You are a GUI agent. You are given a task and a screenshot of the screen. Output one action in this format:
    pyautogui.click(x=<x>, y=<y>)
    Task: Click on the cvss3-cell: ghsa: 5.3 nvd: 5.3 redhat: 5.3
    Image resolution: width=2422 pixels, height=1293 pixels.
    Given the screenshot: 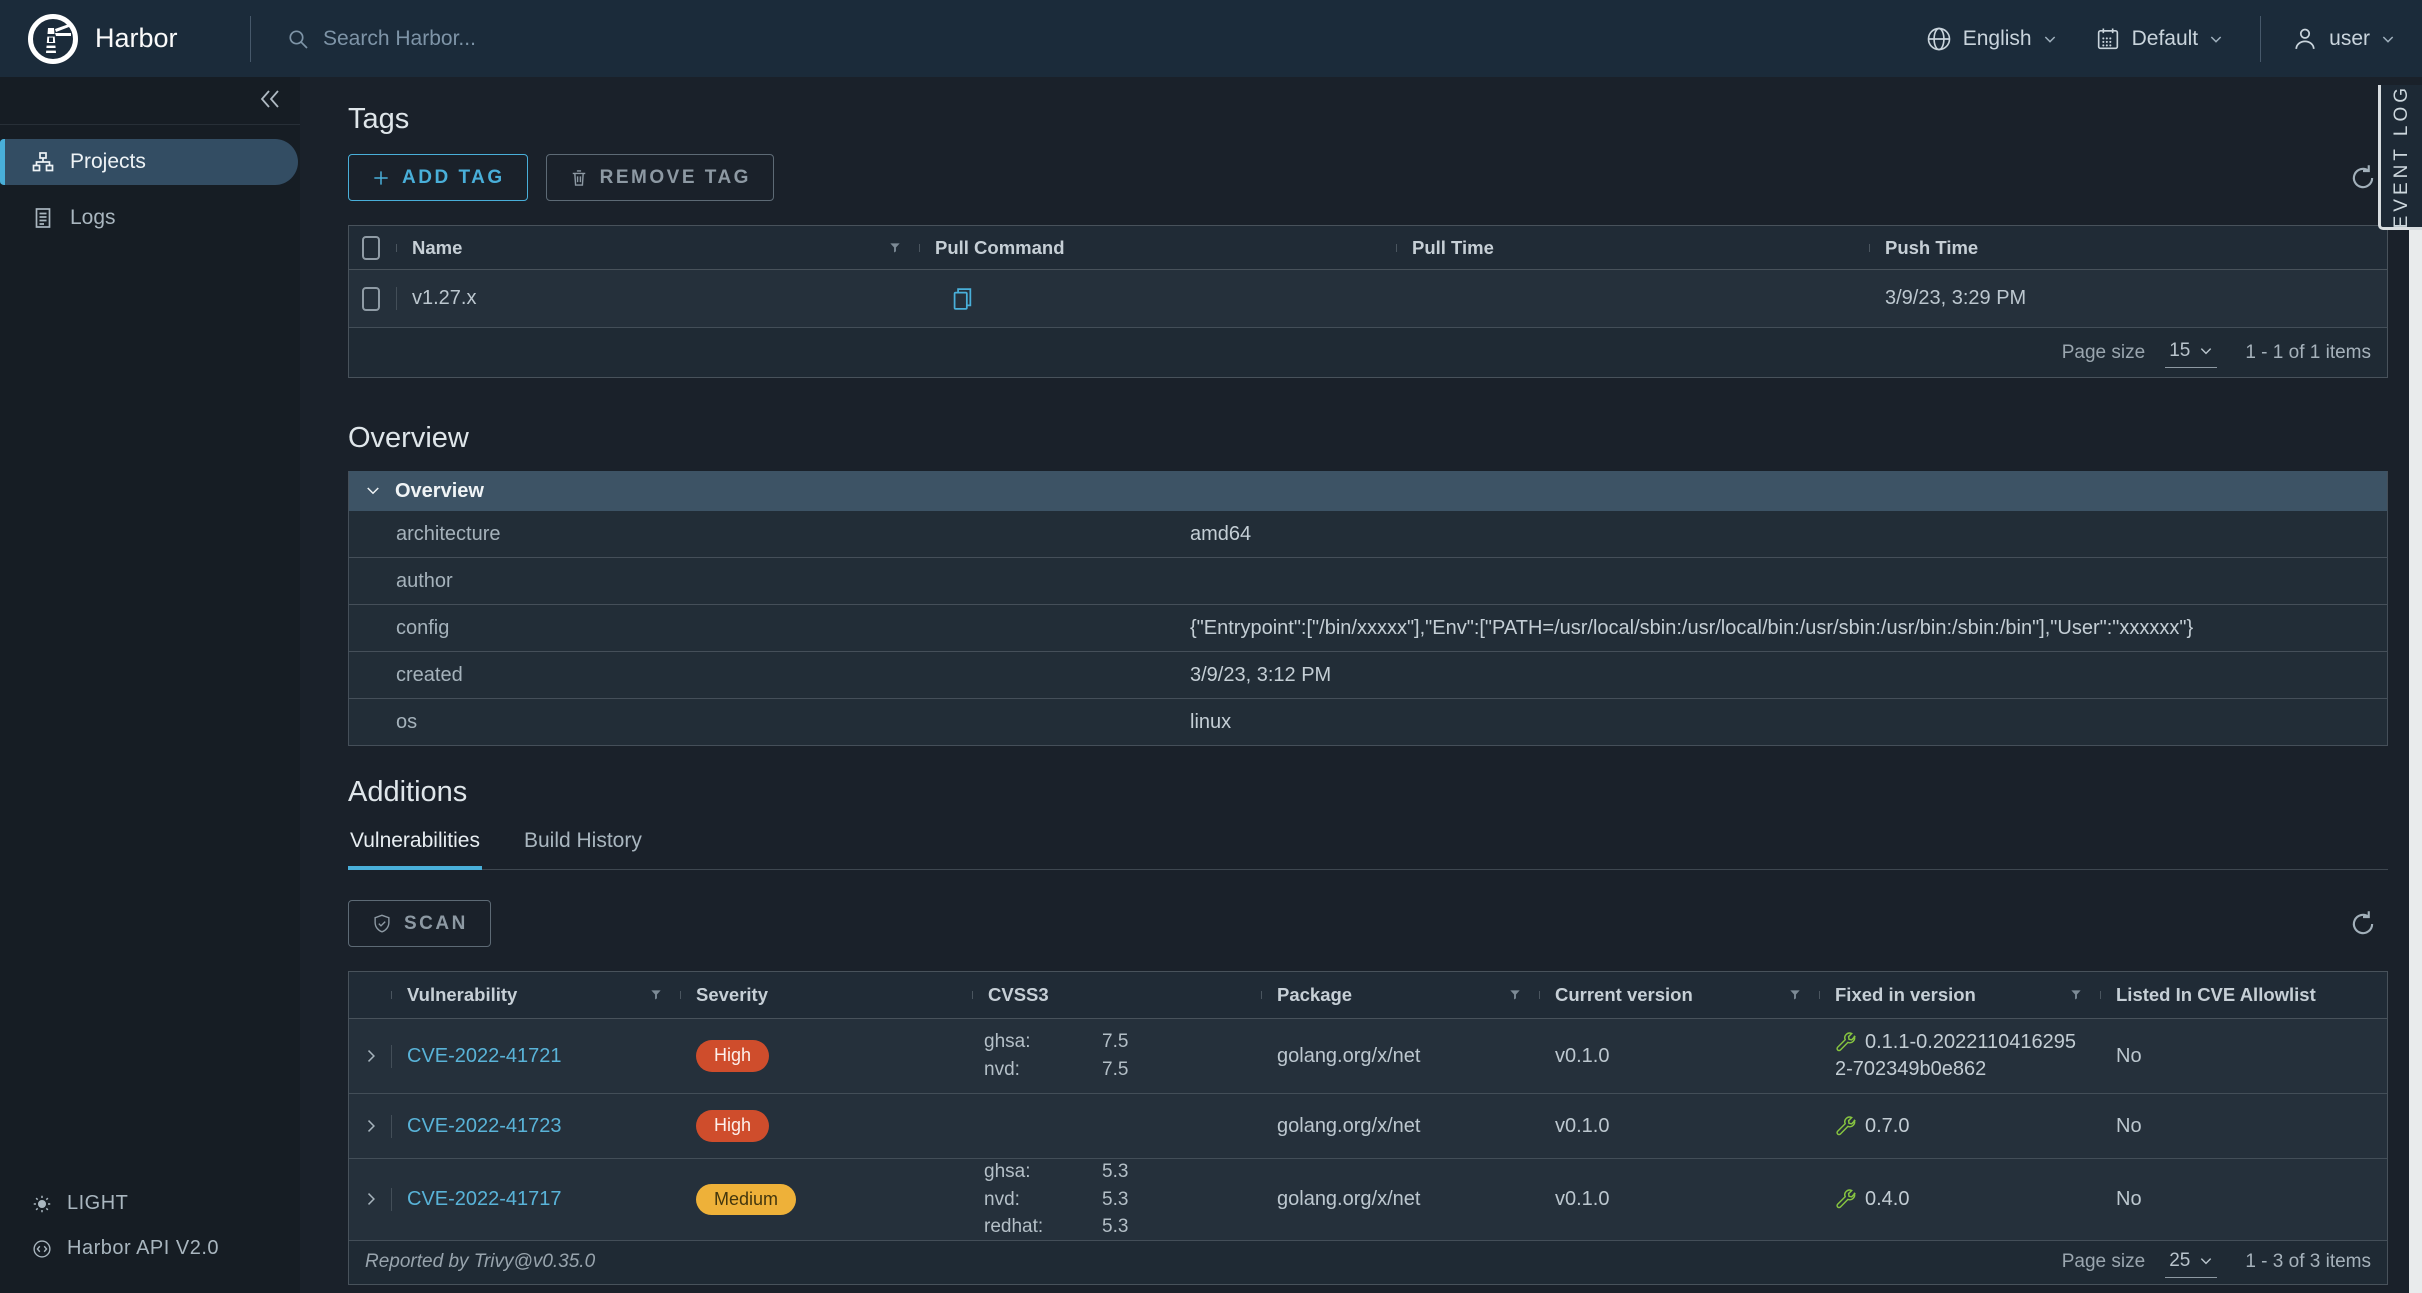 What is the action you would take?
    pyautogui.click(x=1056, y=1199)
    